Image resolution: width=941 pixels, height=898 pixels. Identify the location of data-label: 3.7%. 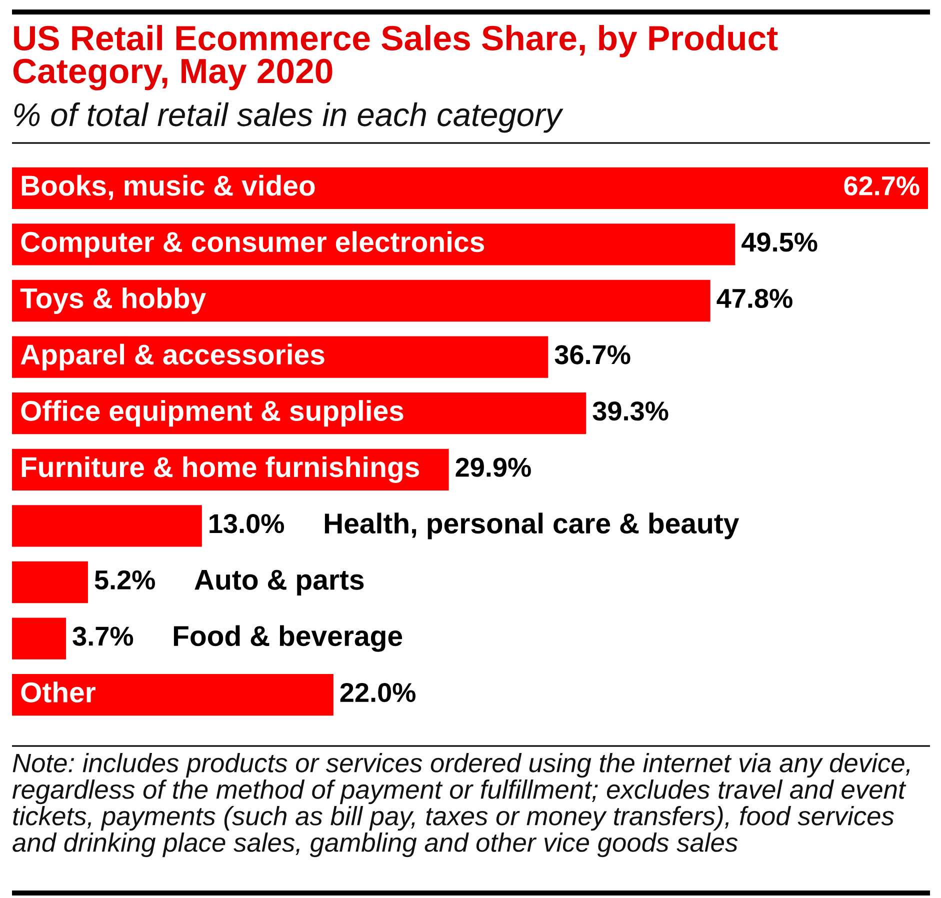
(103, 636).